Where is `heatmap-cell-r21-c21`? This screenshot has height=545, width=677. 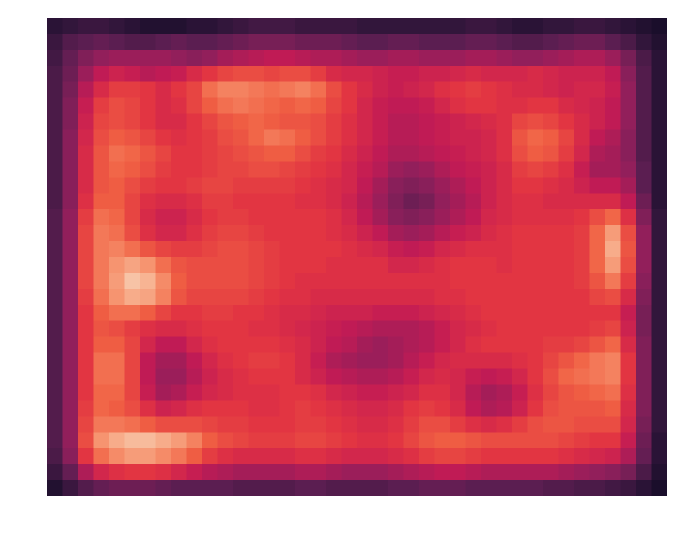
heatmap-cell-r21-c21 is located at coordinates (380, 361).